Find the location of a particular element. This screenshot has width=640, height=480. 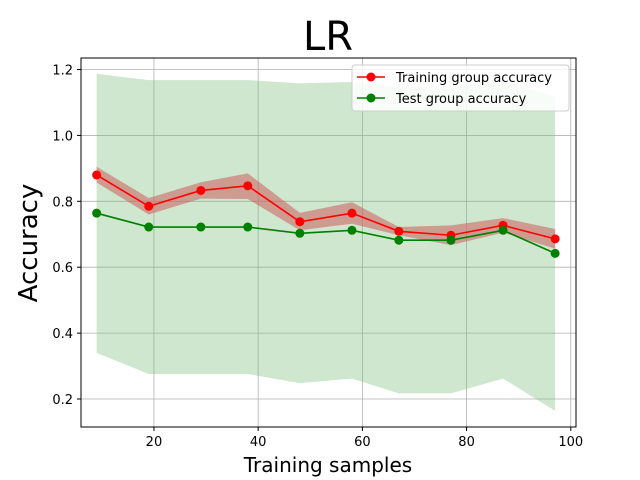

y-tick-label-1: 0.4 is located at coordinates (62, 334).